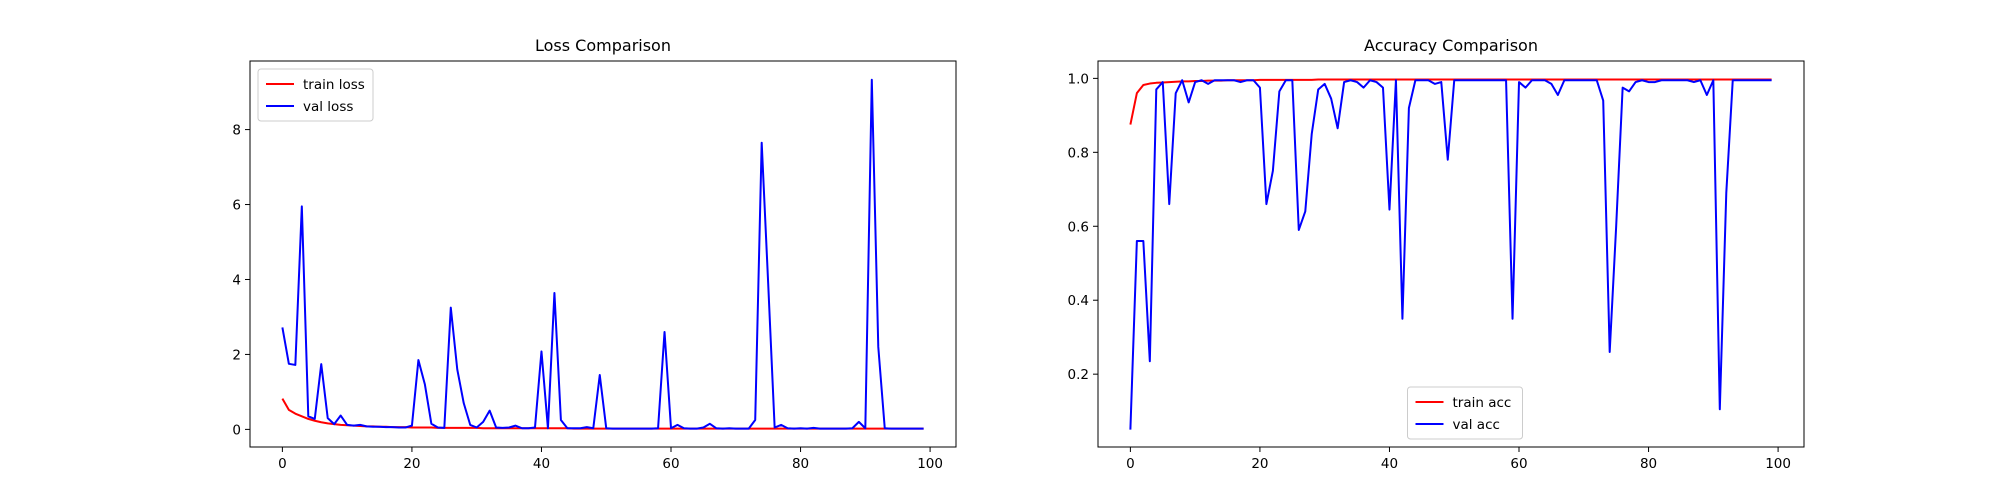 Image resolution: width=2000 pixels, height=500 pixels. What do you see at coordinates (334, 85) in the screenshot?
I see `legend-label: train loss` at bounding box center [334, 85].